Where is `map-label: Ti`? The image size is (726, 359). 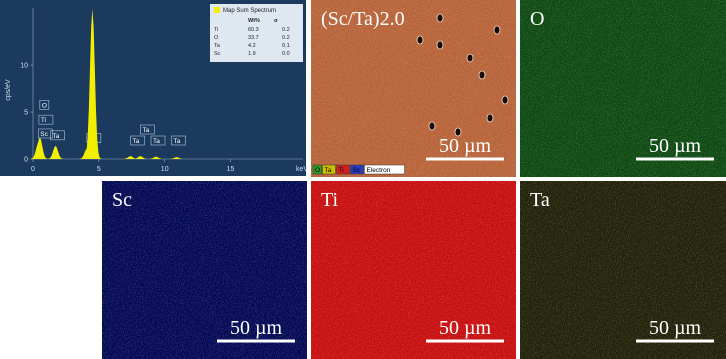
map-label: Ti is located at coordinates (330, 200).